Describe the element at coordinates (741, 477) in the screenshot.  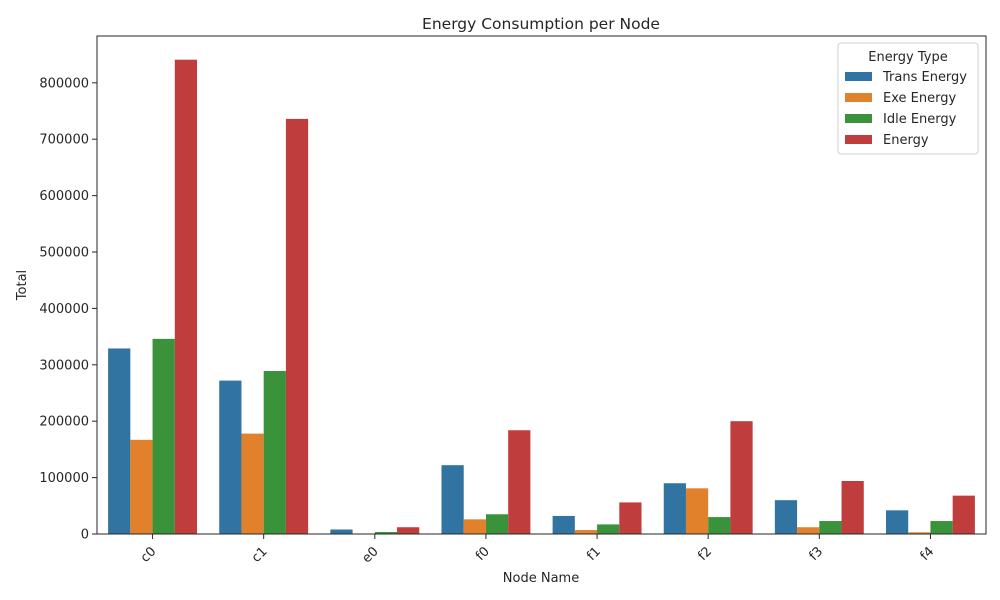
I see `bar-f2-energy` at that location.